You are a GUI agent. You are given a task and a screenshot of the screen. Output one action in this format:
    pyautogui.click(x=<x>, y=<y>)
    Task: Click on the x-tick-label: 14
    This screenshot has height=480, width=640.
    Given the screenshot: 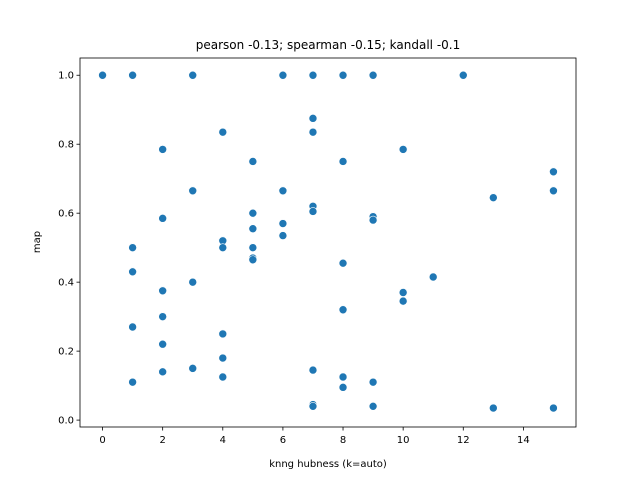 What is the action you would take?
    pyautogui.click(x=523, y=440)
    